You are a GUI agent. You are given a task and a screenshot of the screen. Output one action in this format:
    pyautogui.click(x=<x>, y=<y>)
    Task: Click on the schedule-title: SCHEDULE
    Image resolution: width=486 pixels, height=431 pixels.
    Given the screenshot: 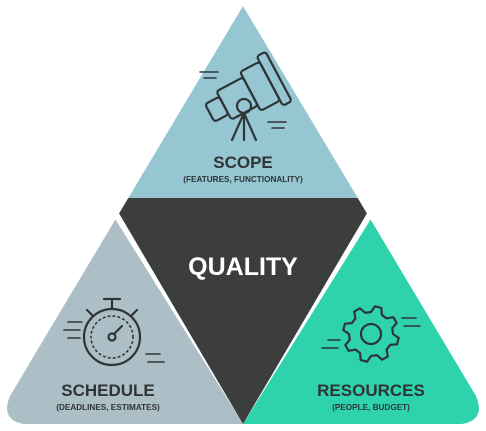 What is the action you would take?
    pyautogui.click(x=108, y=390)
    